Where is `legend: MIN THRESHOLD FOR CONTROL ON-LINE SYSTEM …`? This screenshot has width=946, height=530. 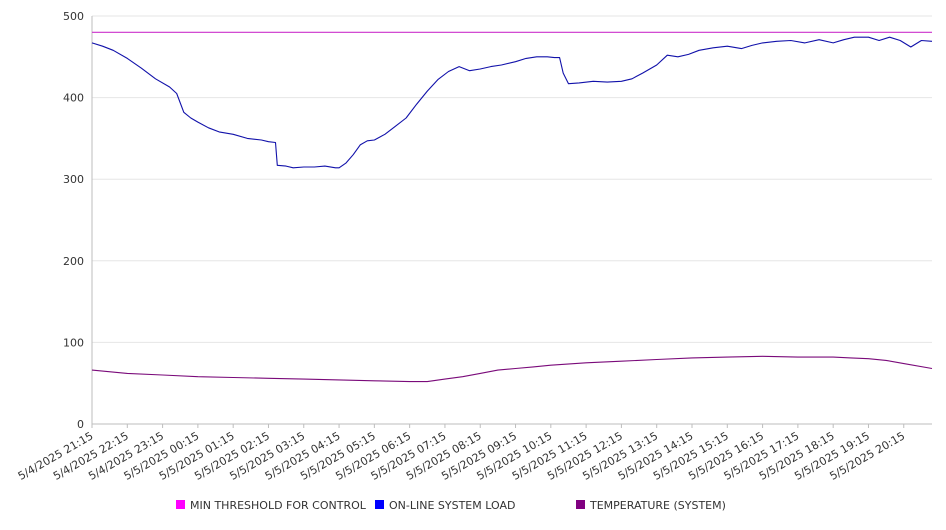
legend: MIN THRESHOLD FOR CONTROL ON-LINE SYSTEM … is located at coordinates (451, 505).